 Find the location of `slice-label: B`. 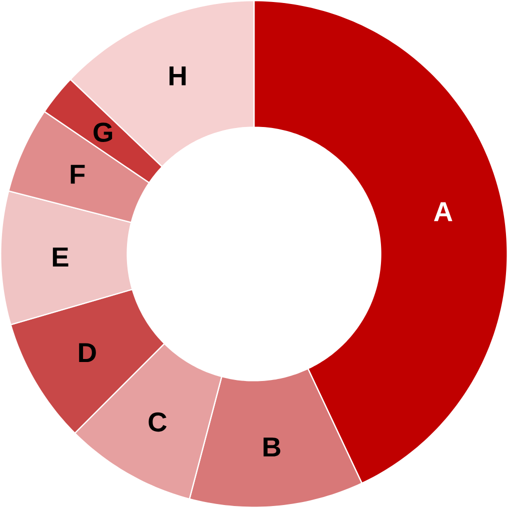

slice-label: B is located at coordinates (272, 447).